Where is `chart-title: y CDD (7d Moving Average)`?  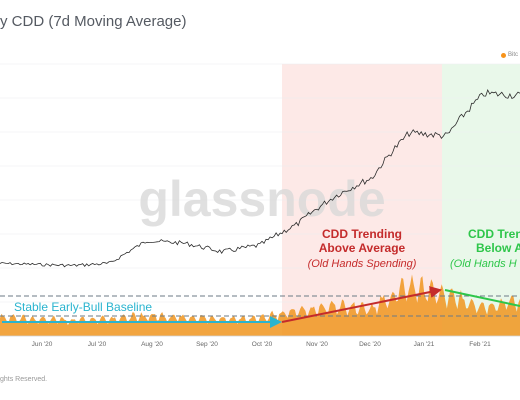 chart-title: y CDD (7d Moving Average) is located at coordinates (93, 21).